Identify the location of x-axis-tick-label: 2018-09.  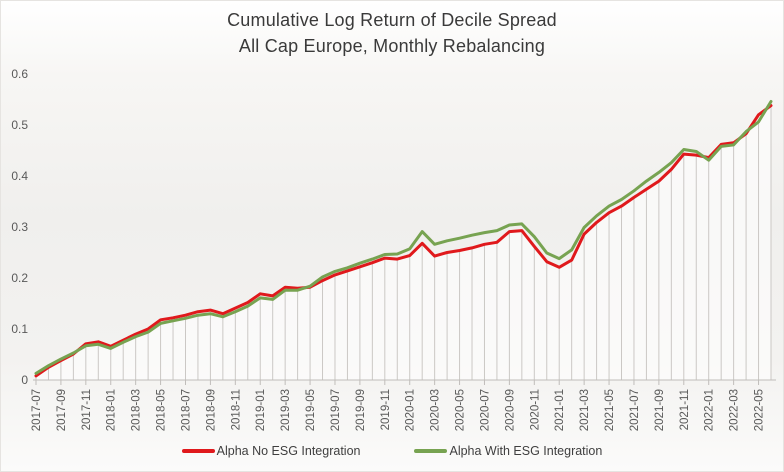
(211, 410).